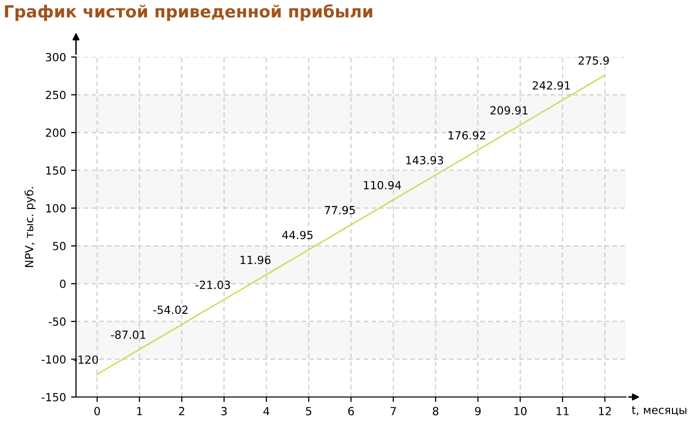  What do you see at coordinates (351, 411) in the screenshot?
I see `x-tick-label: 6` at bounding box center [351, 411].